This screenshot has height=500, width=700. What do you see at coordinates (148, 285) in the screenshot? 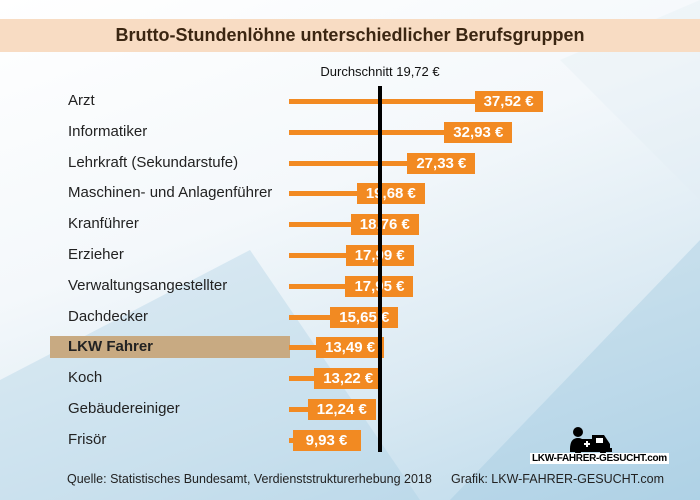
I see `category-label: Verwaltungsangestellter` at bounding box center [148, 285].